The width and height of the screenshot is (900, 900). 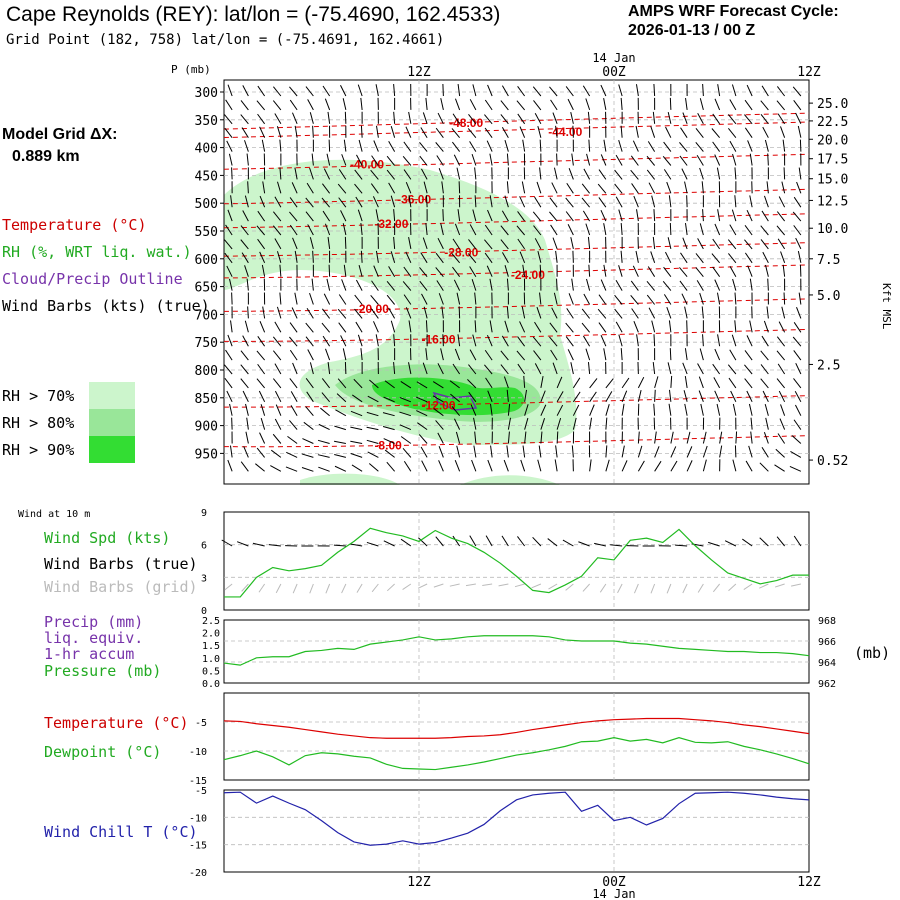 I want to click on wind-chill-panel, so click(x=516, y=831).